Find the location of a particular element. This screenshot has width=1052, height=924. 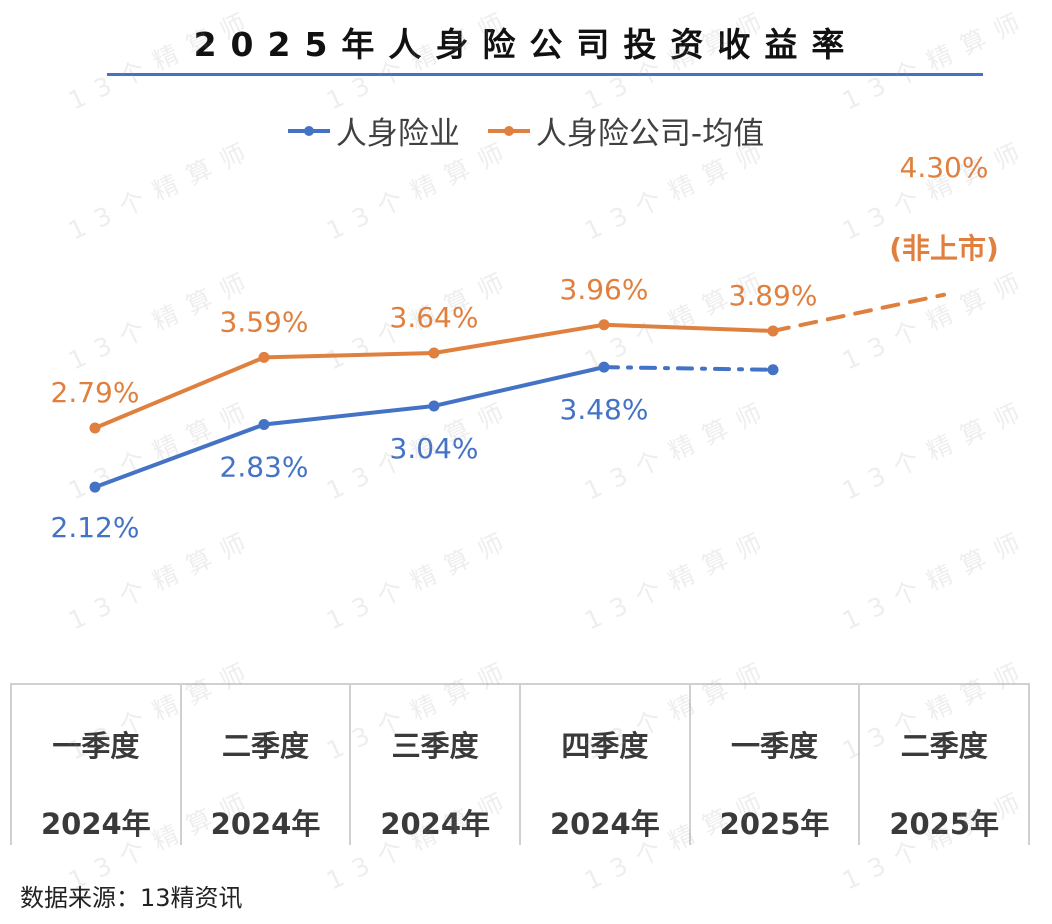

legend-swatch-orange is located at coordinates (508, 130).